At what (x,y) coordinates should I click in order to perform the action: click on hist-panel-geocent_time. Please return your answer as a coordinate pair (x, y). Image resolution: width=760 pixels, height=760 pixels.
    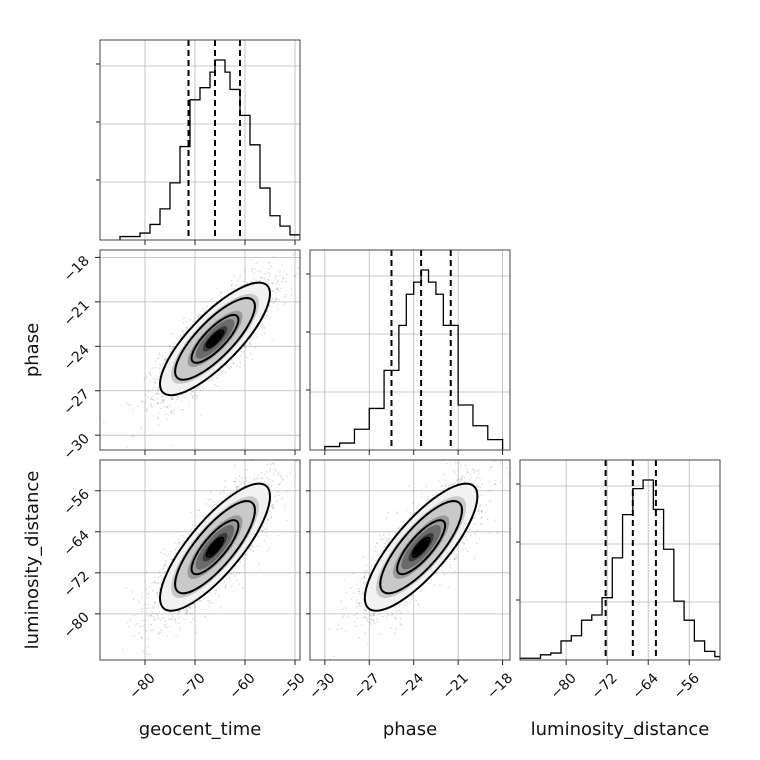
    Looking at the image, I should click on (198, 140).